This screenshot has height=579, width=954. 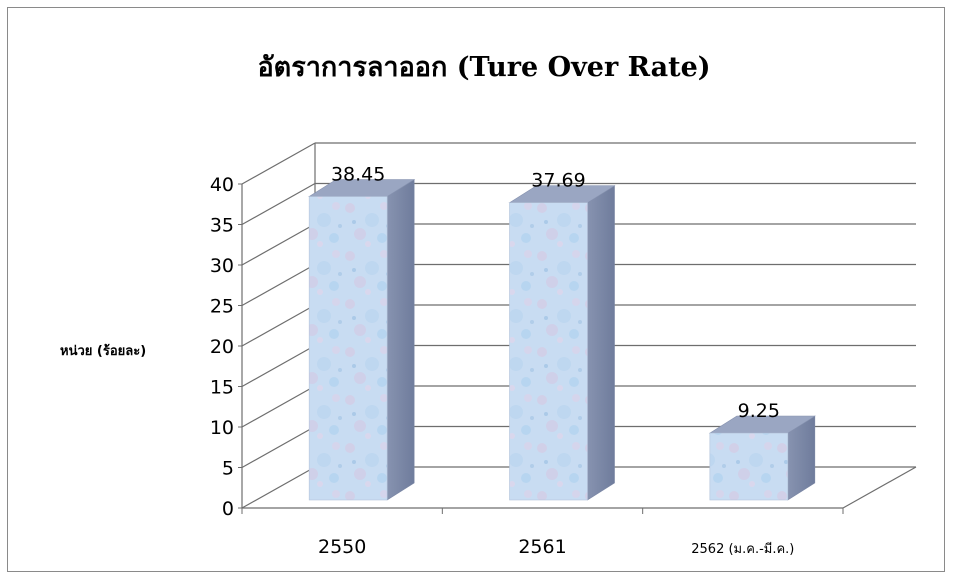 I want to click on y-tick-labels: 0 5 10 15 20 25 30 35 40, so click(x=222, y=347).